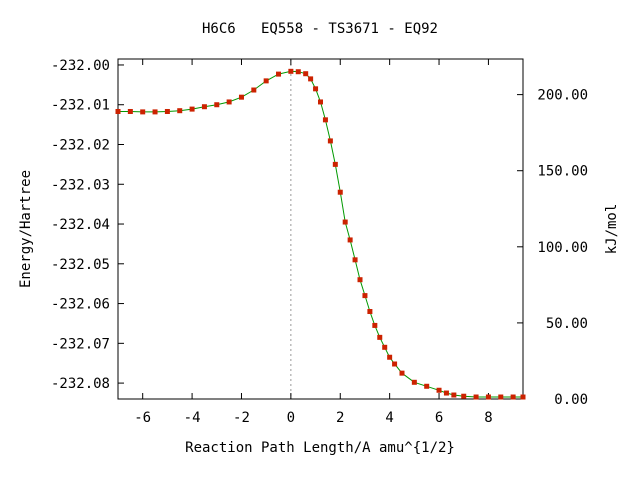 The image size is (640, 480). Describe the element at coordinates (562, 248) in the screenshot. I see `y2-tick-label: 100.00` at that location.